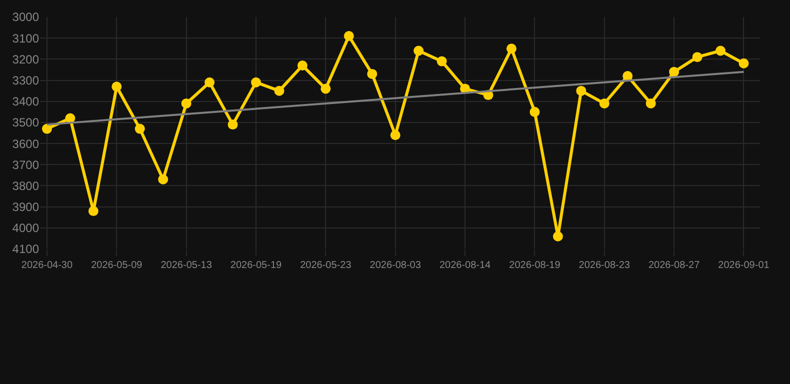 The height and width of the screenshot is (384, 790). Describe the element at coordinates (26, 101) in the screenshot. I see `y-tick-label: 3400` at that location.